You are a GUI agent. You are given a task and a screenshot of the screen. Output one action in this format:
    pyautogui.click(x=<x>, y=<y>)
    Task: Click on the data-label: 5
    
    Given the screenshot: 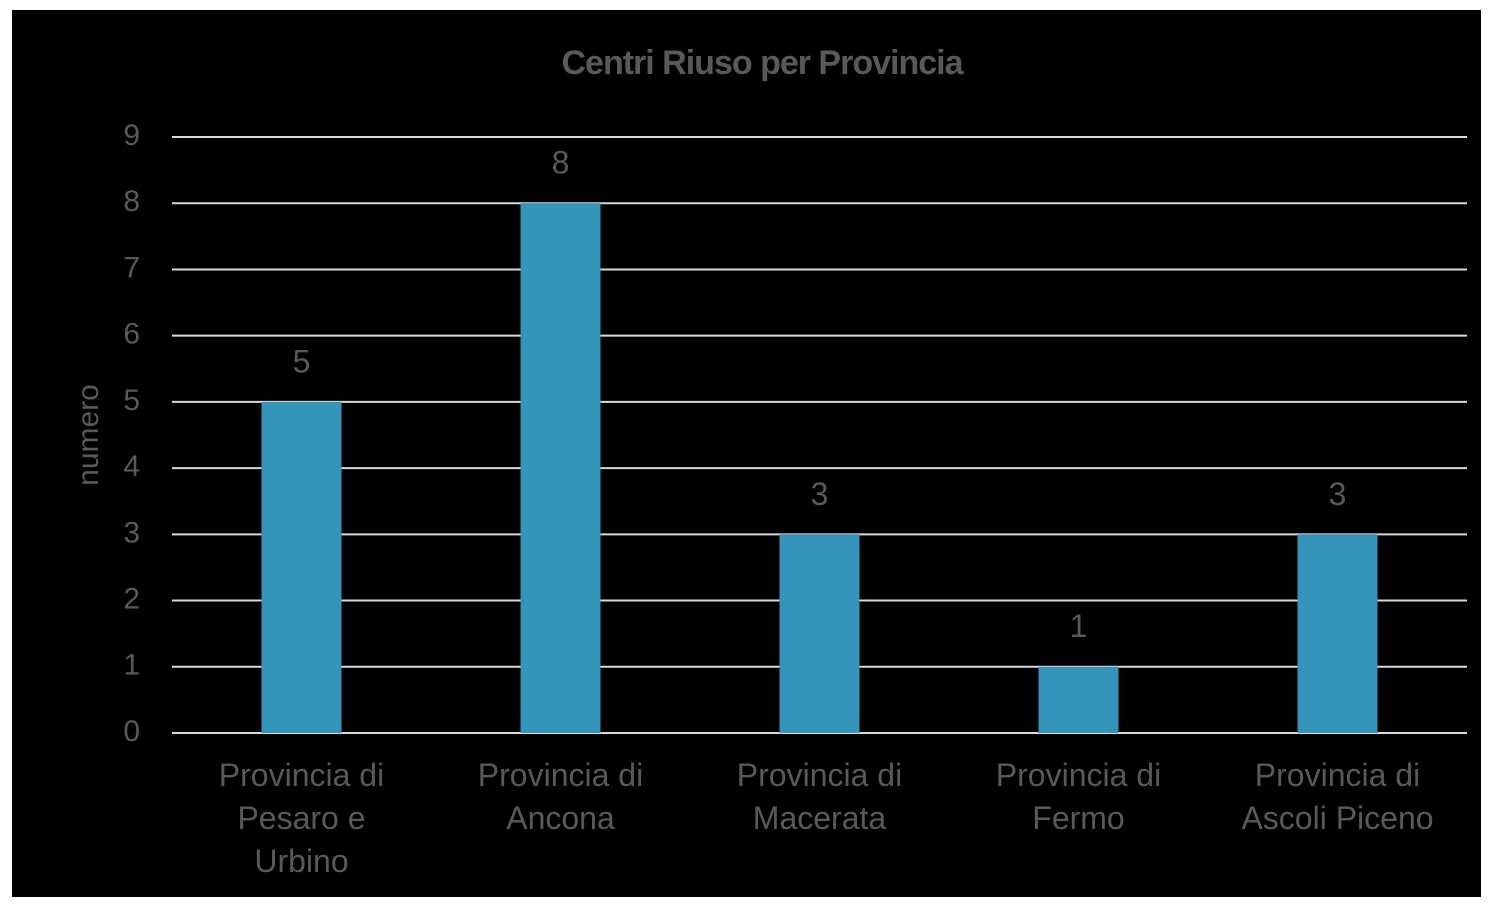 What is the action you would take?
    pyautogui.click(x=302, y=361)
    